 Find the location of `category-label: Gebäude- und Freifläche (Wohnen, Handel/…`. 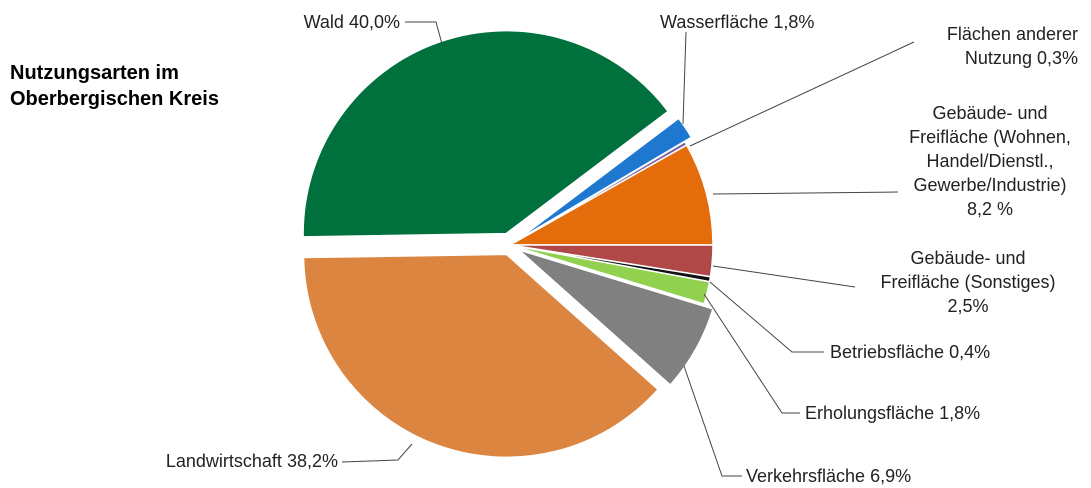

category-label: Gebäude- und Freifläche (Wohnen, Handel/… is located at coordinates (990, 149).